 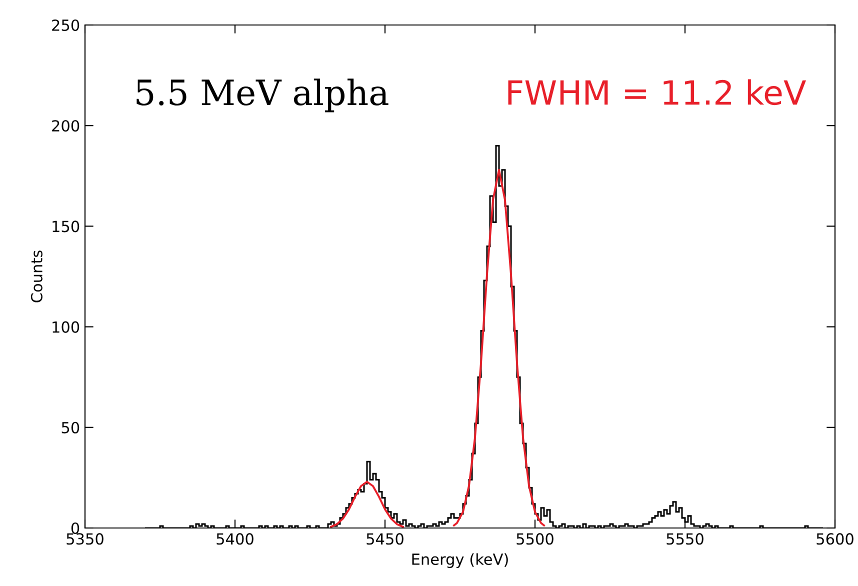 I want to click on x-tick-label: 5450, so click(x=385, y=539).